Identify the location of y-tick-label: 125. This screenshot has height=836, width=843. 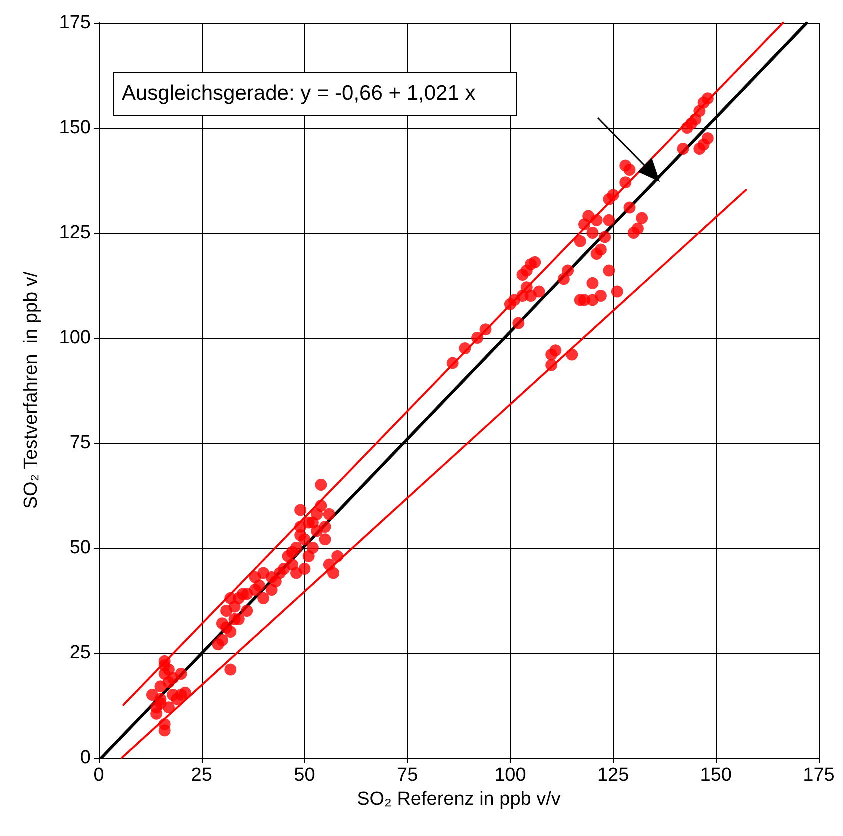
(75, 233).